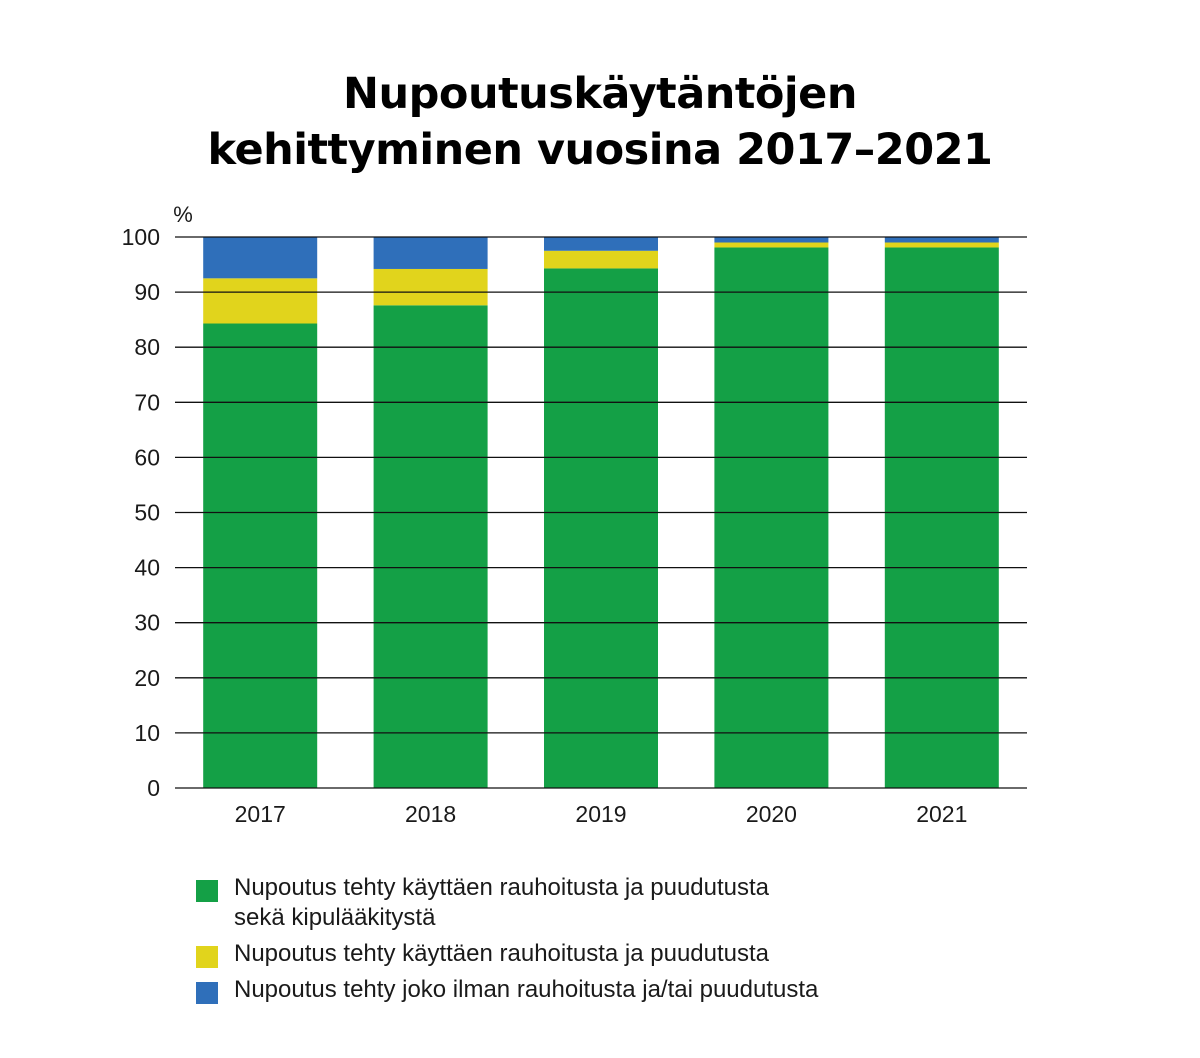  I want to click on y-tick-label: 20, so click(147, 678).